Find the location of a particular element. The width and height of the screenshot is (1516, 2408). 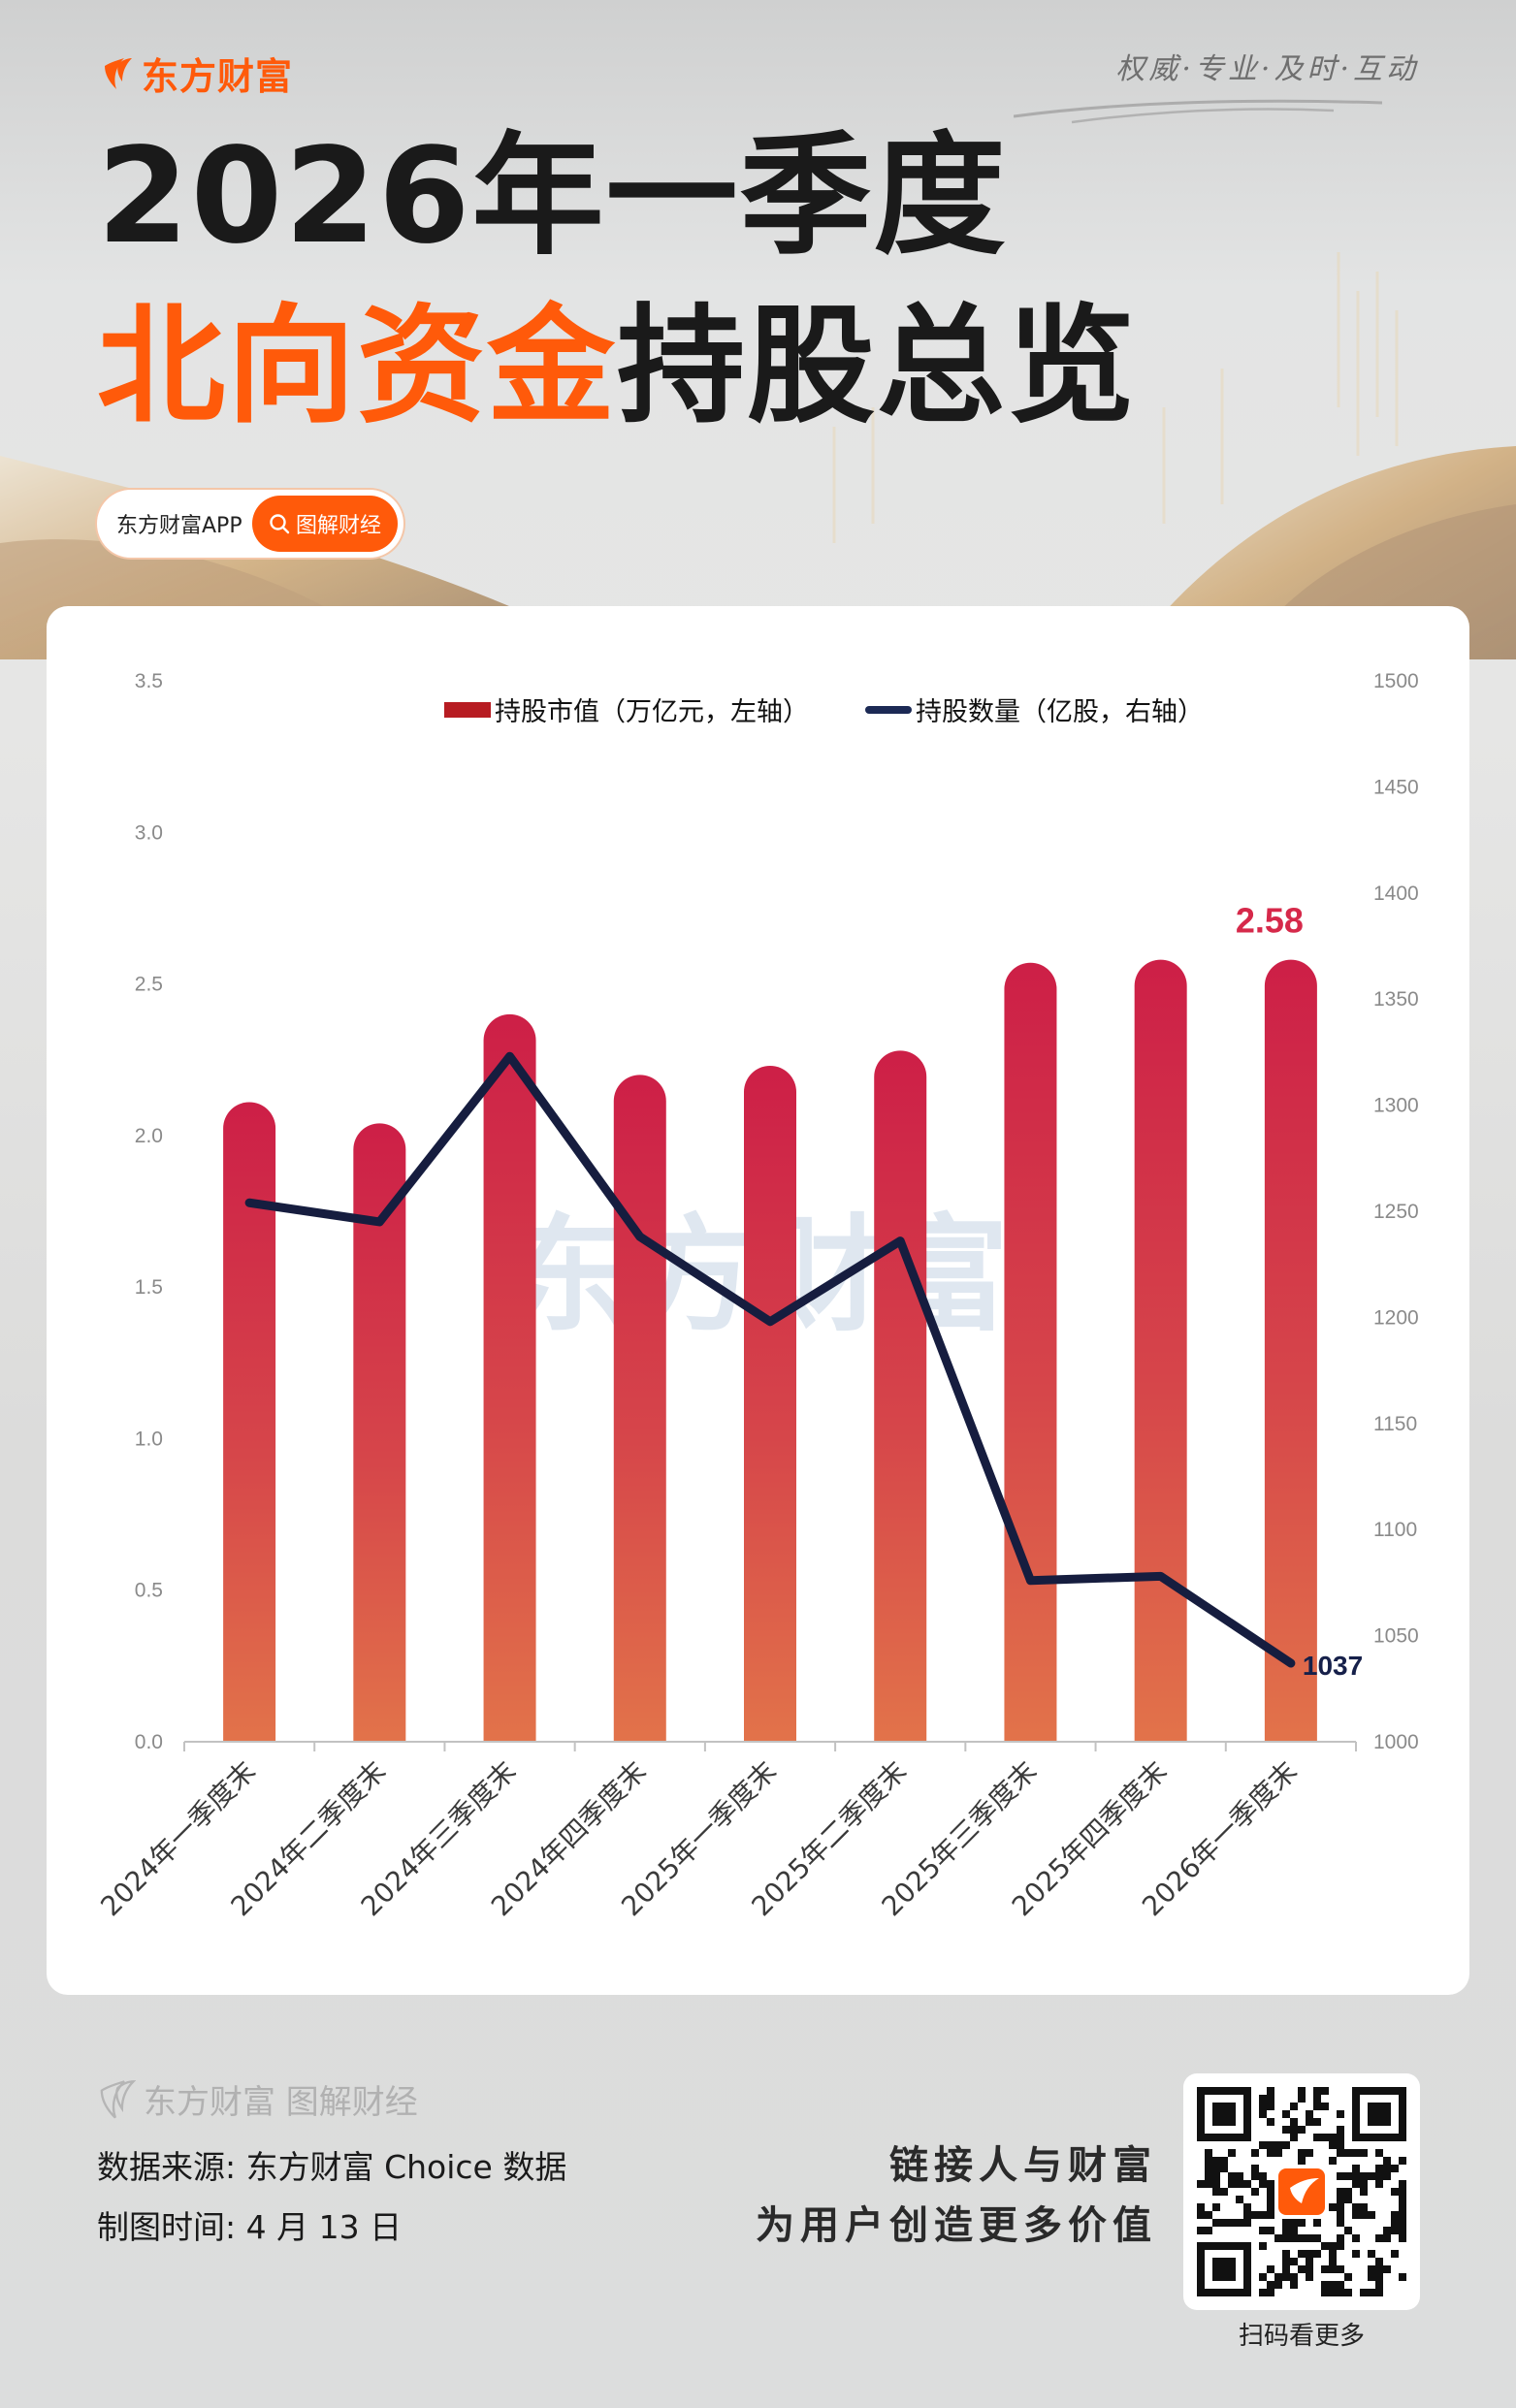

pill-search-button: 图解财经 is located at coordinates (325, 524).